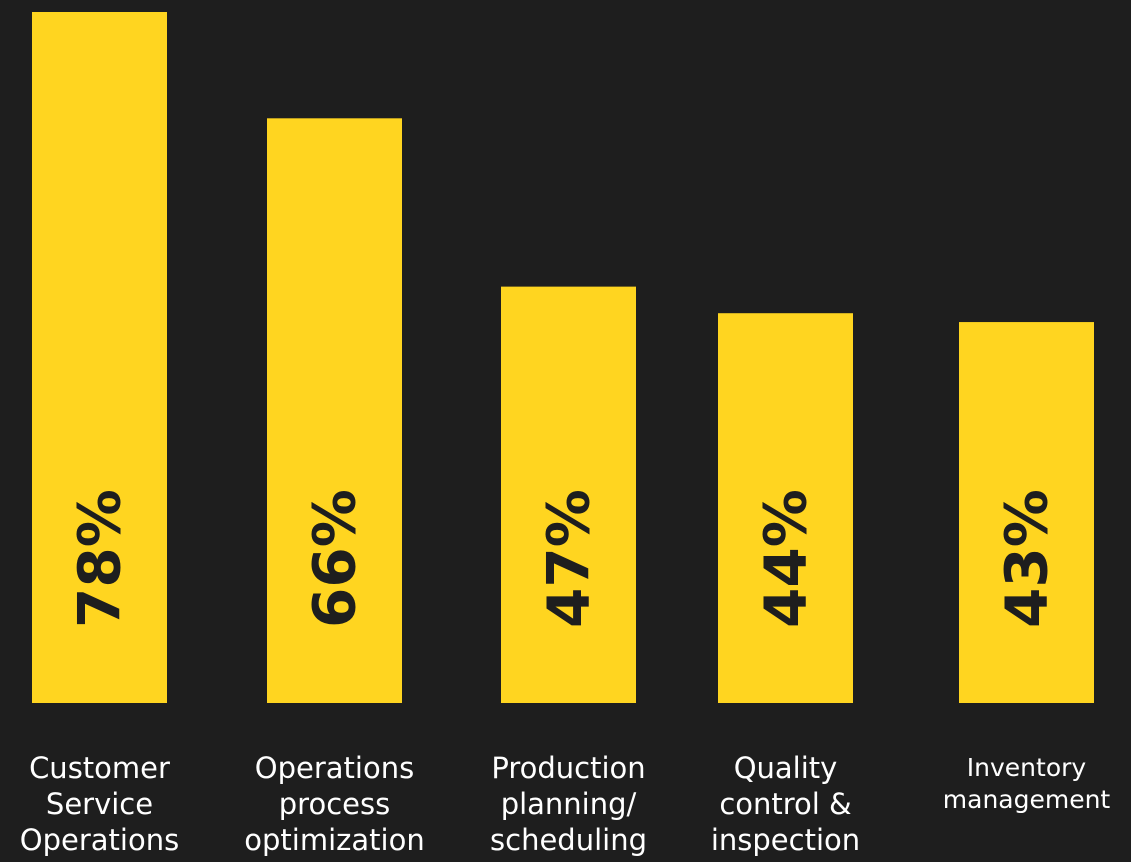 This screenshot has height=862, width=1131. I want to click on category-label: Operations process optimization, so click(334, 804).